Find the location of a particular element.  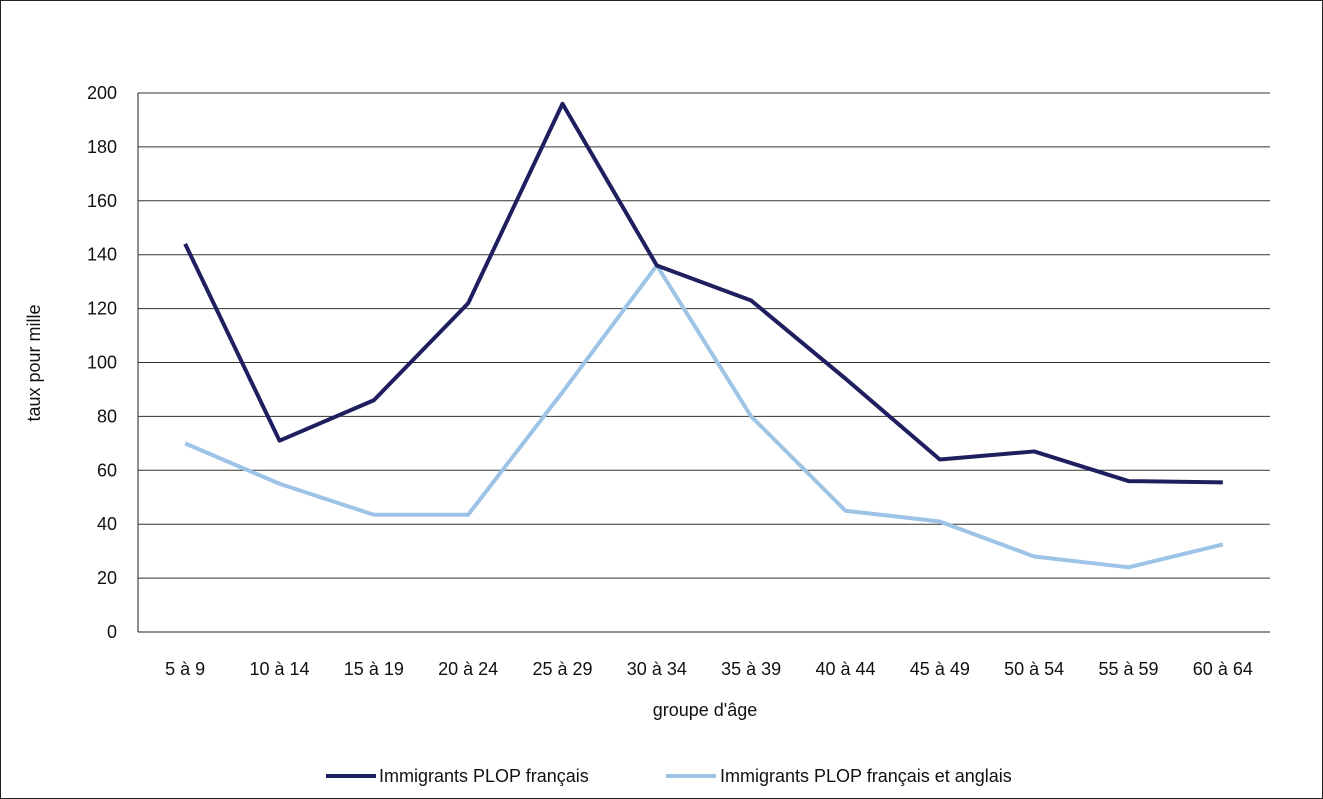

x-tick-label: 60 à 64 is located at coordinates (1223, 669).